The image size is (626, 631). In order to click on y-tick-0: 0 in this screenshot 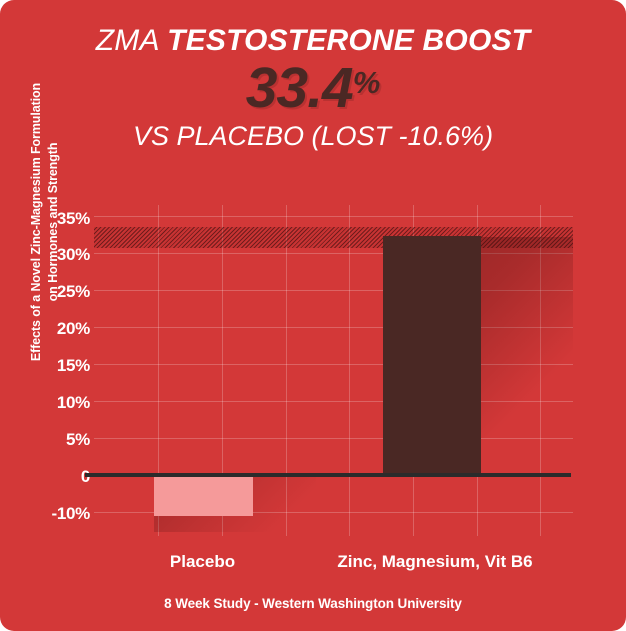, I will do `click(55, 476)`.